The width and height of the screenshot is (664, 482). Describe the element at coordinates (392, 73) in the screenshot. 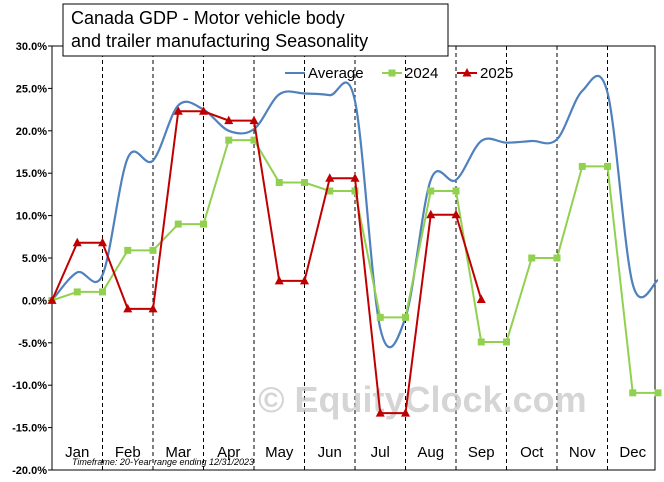

I see `legend-marker-2024` at that location.